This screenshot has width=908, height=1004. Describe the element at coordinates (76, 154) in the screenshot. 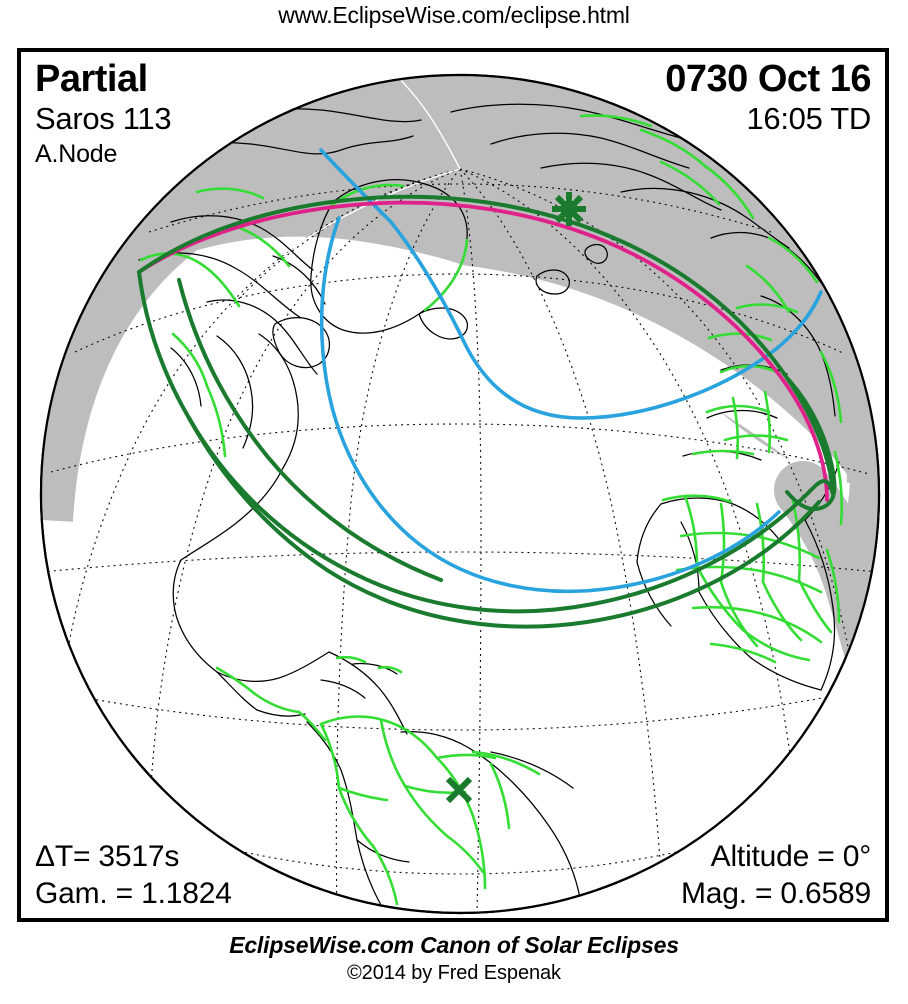

I see `node-label: A.Node` at that location.